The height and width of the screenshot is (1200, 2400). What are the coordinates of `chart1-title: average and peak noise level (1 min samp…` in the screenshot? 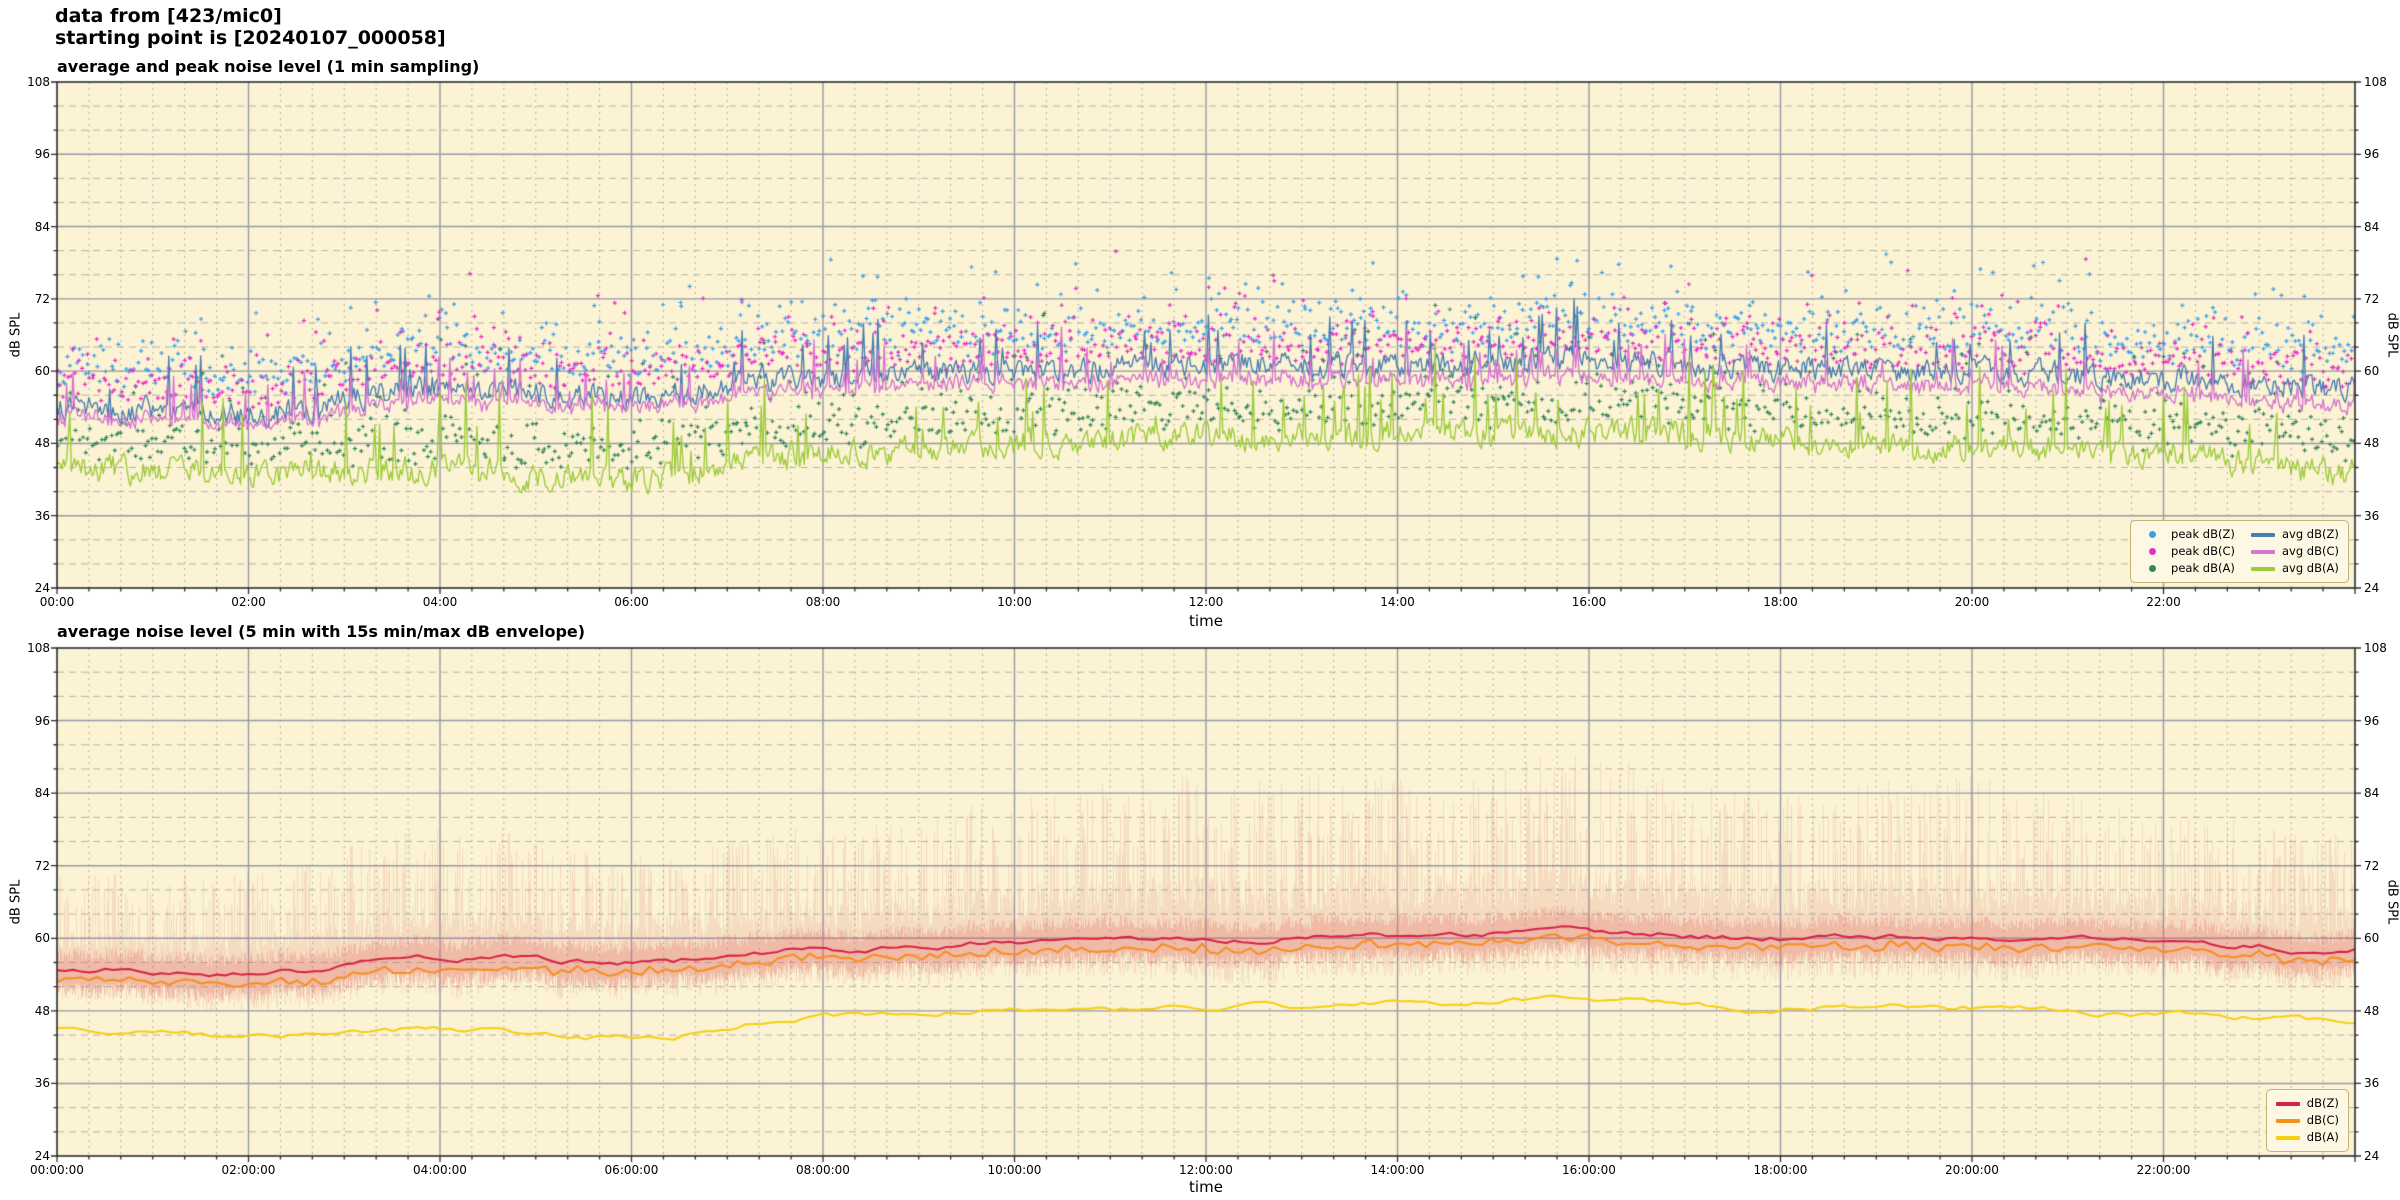 It's located at (268, 66).